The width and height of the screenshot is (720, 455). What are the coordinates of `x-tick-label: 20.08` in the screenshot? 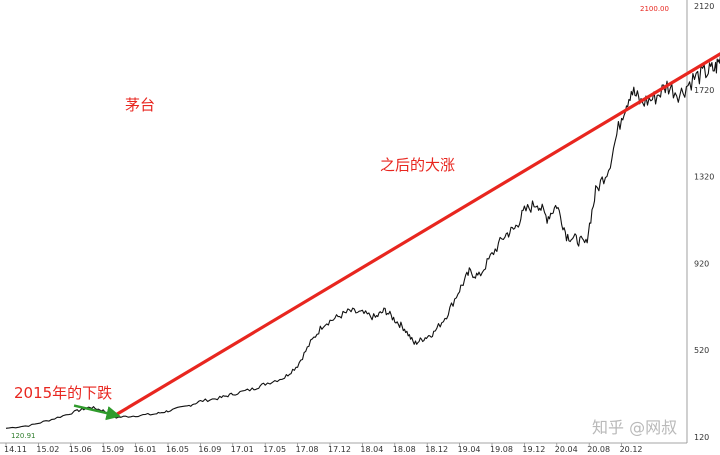 It's located at (598, 449).